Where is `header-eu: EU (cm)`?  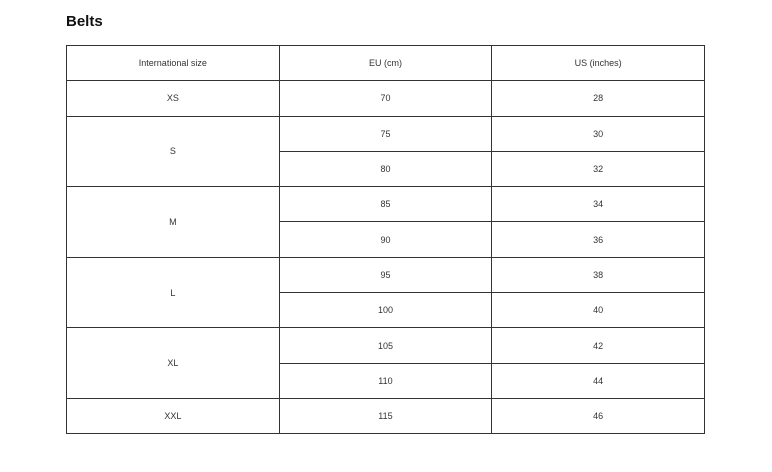
header-eu: EU (cm) is located at coordinates (385, 63).